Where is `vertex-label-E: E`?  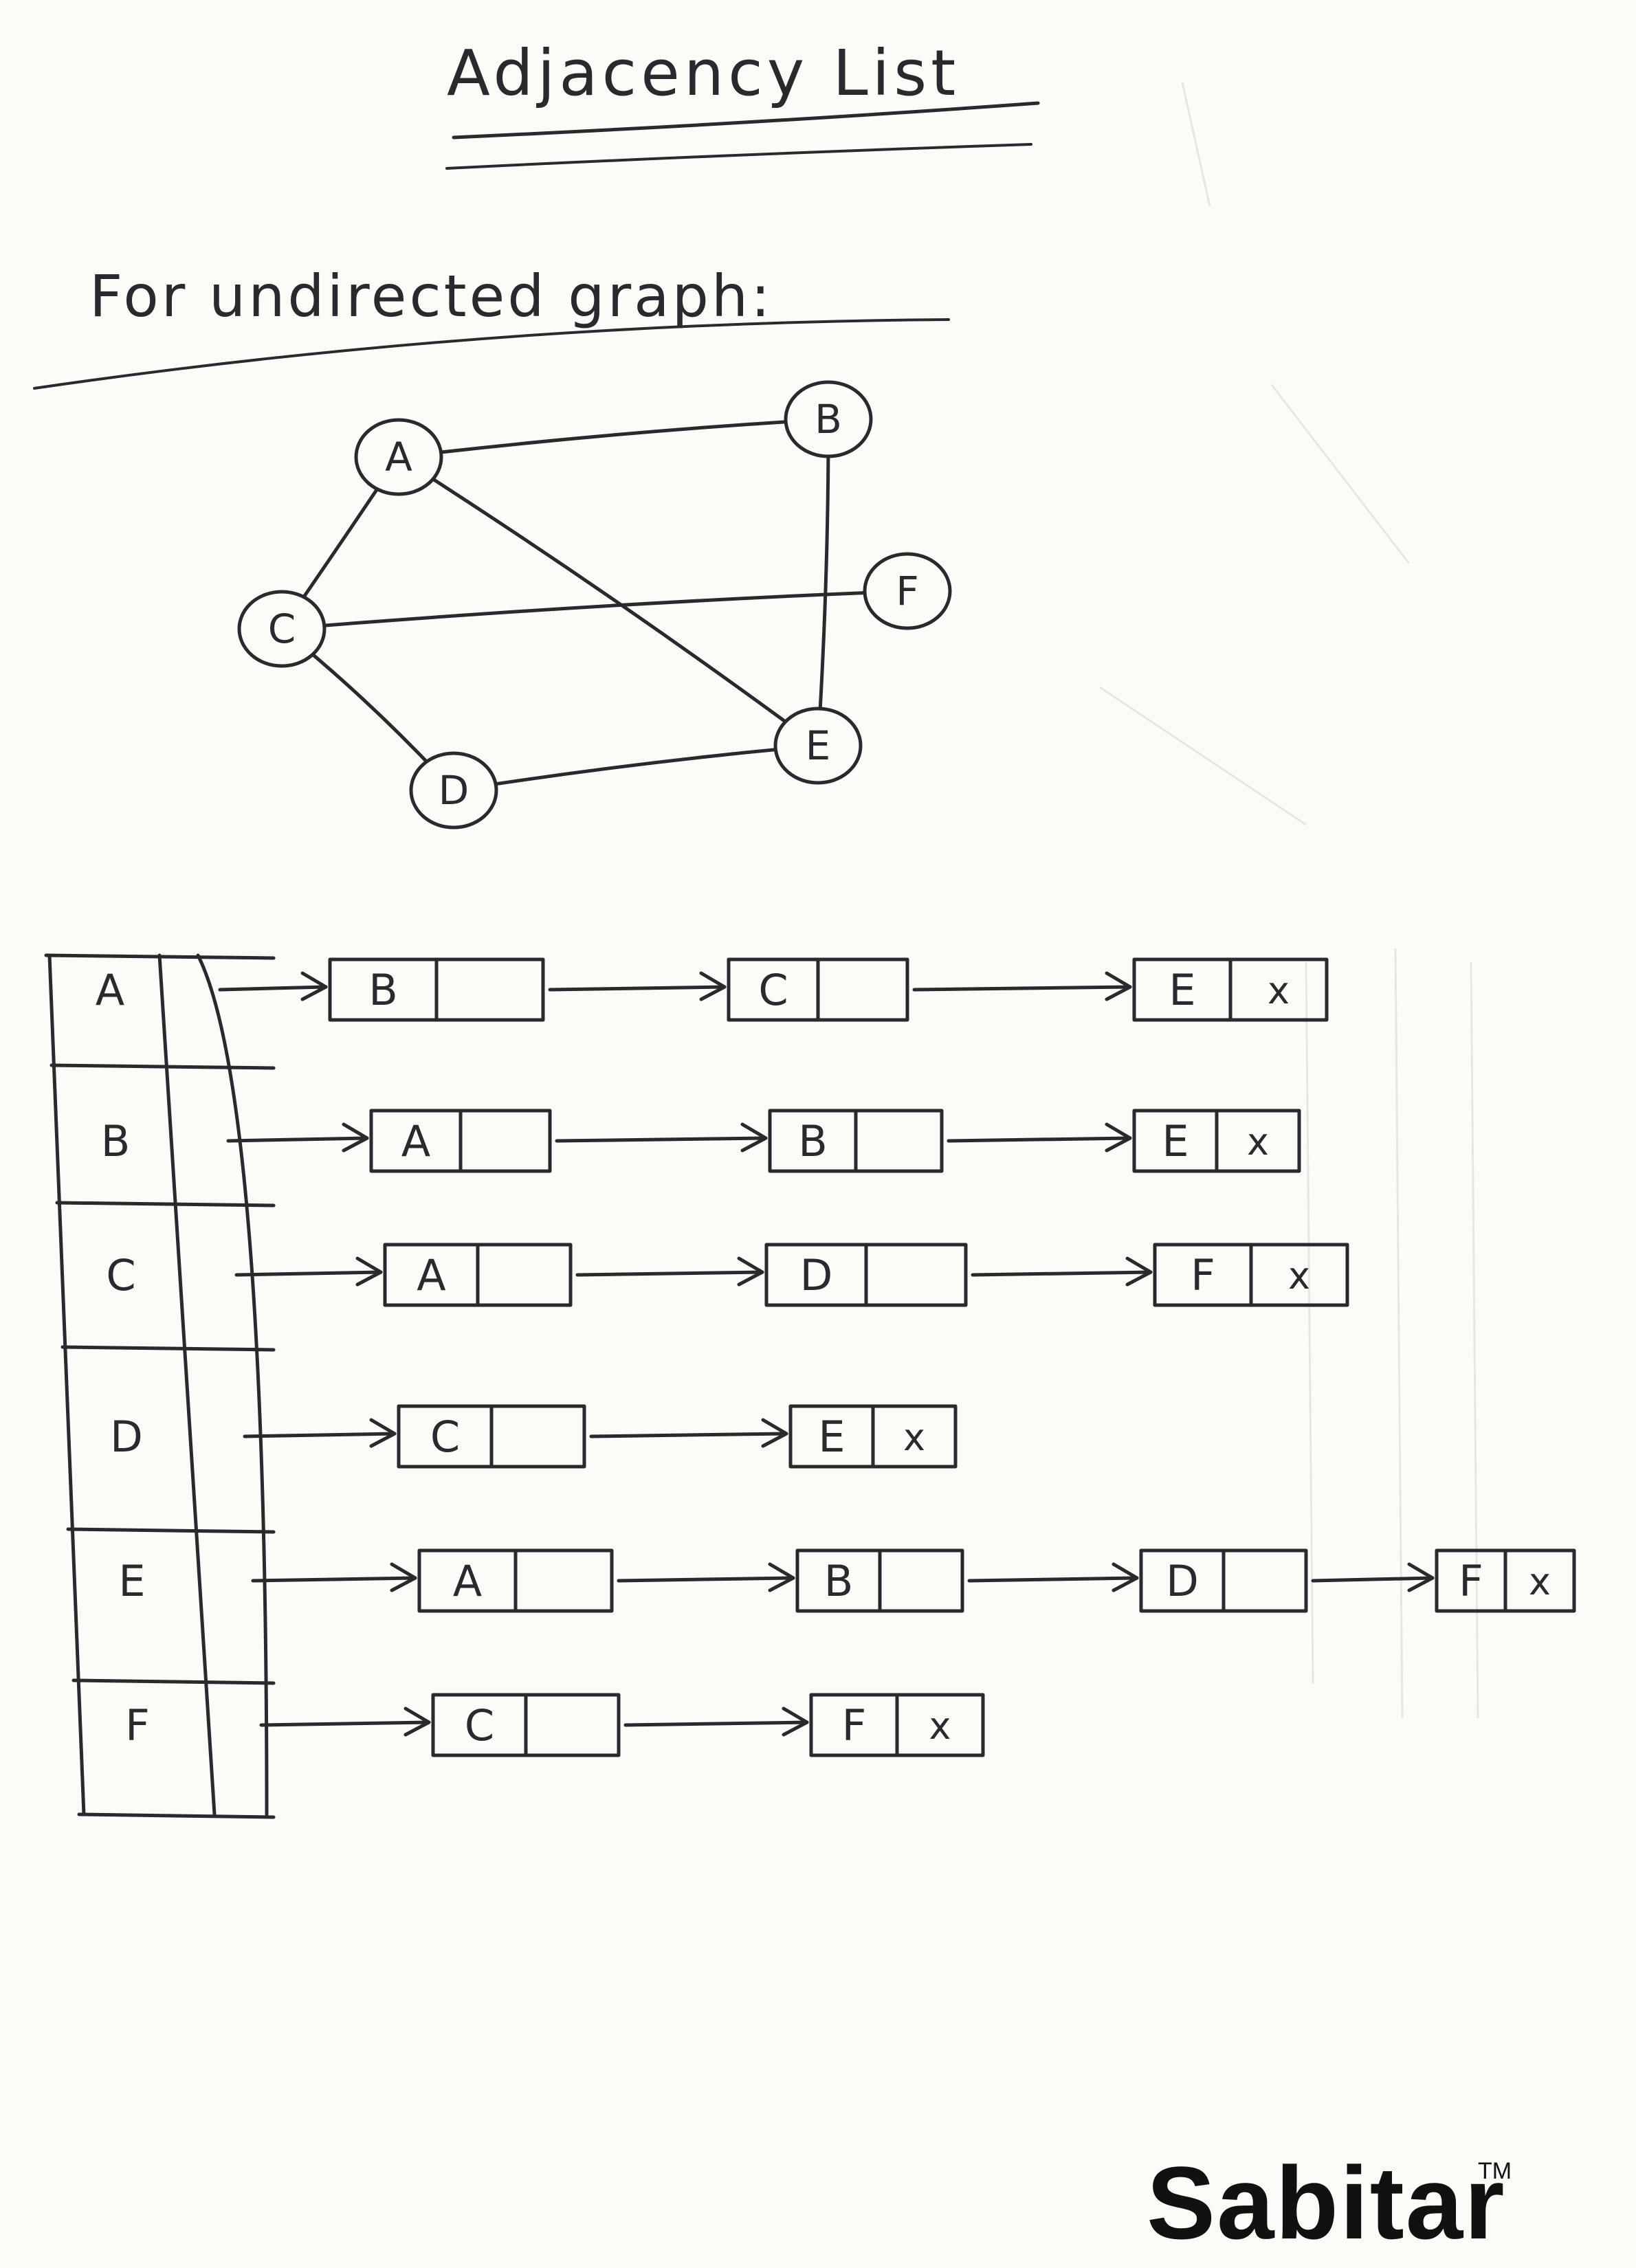
vertex-label-E: E is located at coordinates (131, 1581).